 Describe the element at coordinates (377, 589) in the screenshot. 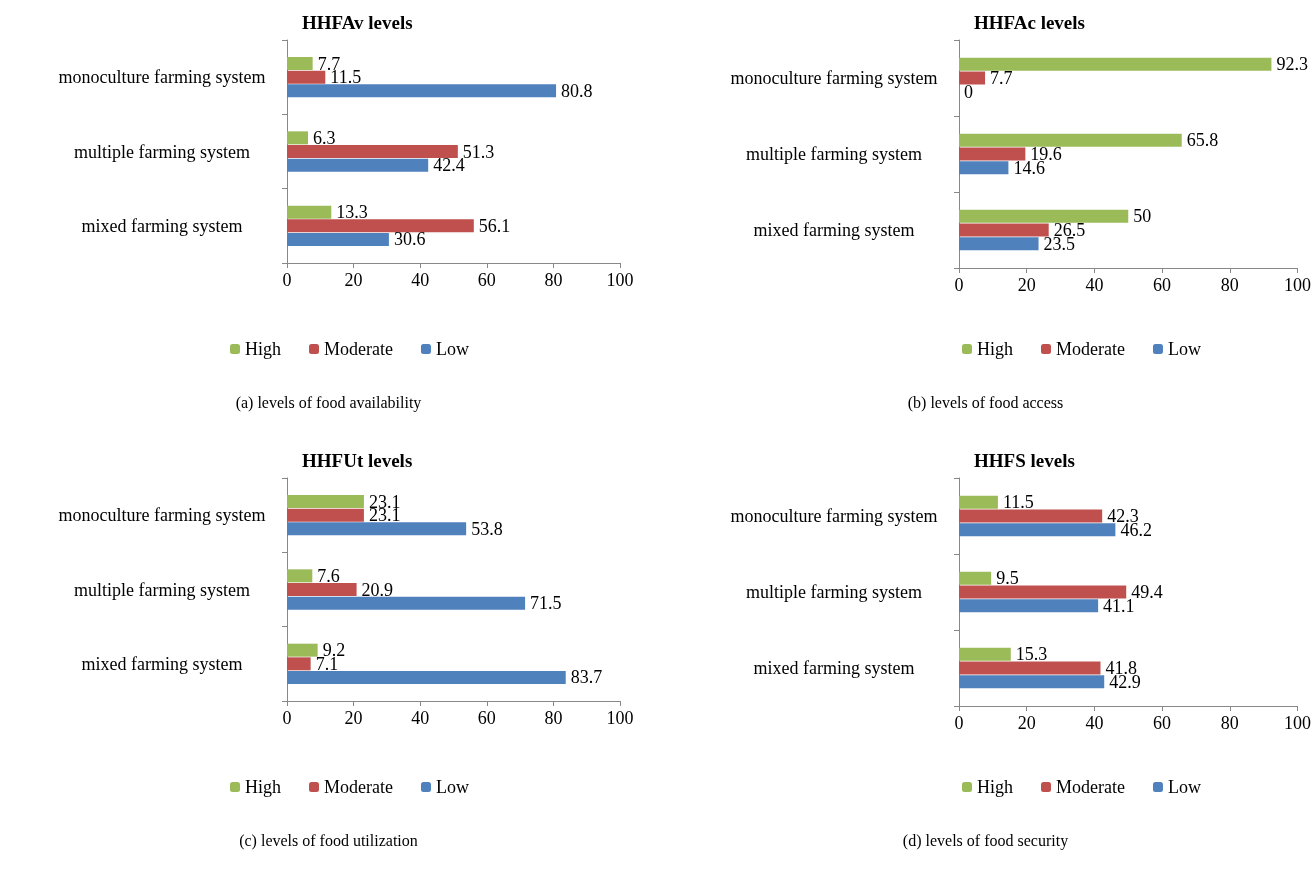

I see `data-label: 20.9` at that location.